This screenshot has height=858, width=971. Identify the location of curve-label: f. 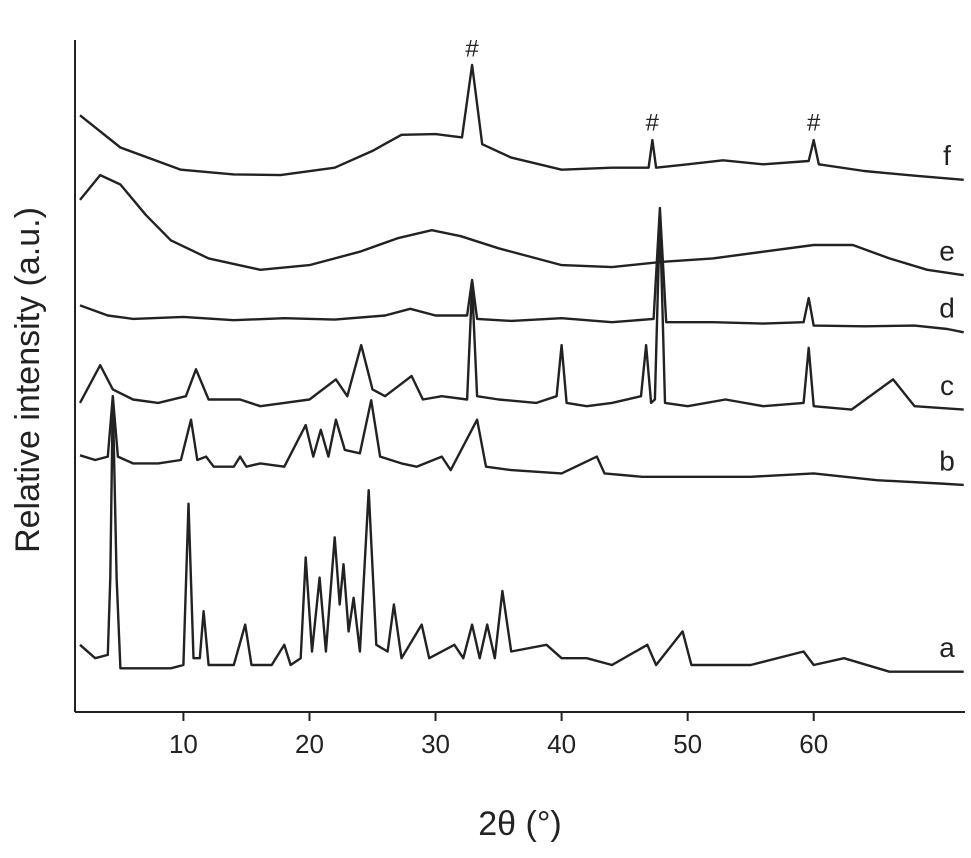
(947, 155).